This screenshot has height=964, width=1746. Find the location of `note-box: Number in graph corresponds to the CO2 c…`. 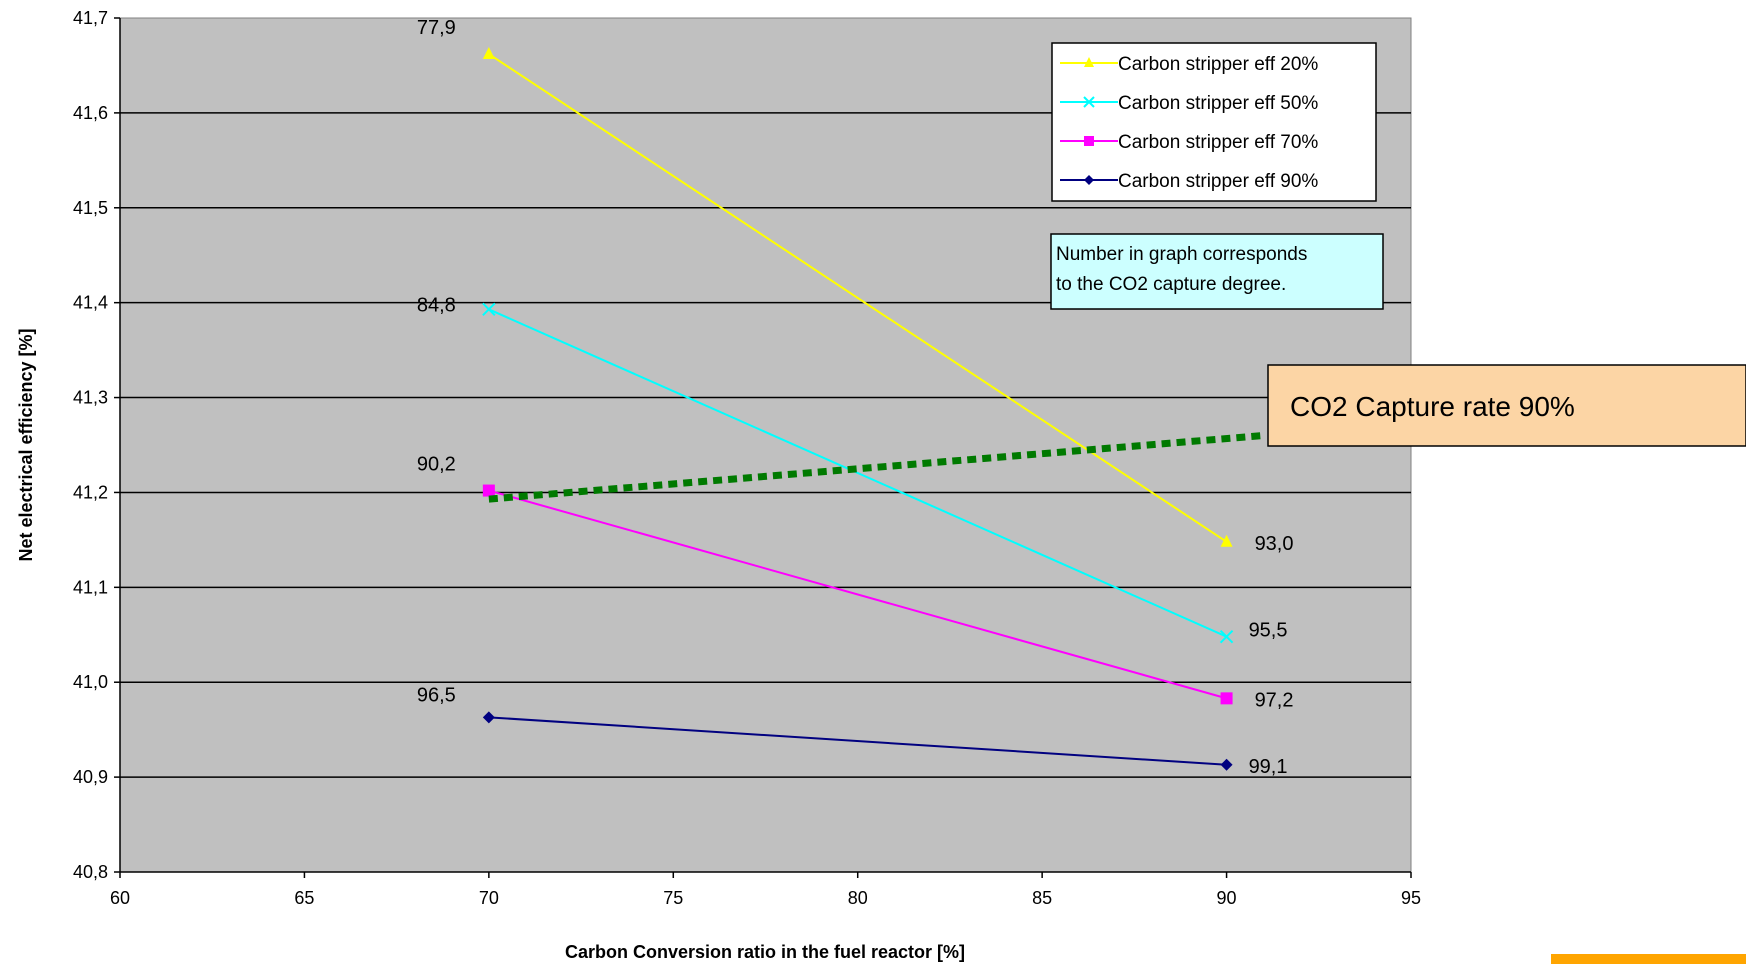

note-box: Number in graph corresponds to the CO2 c… is located at coordinates (1217, 271).